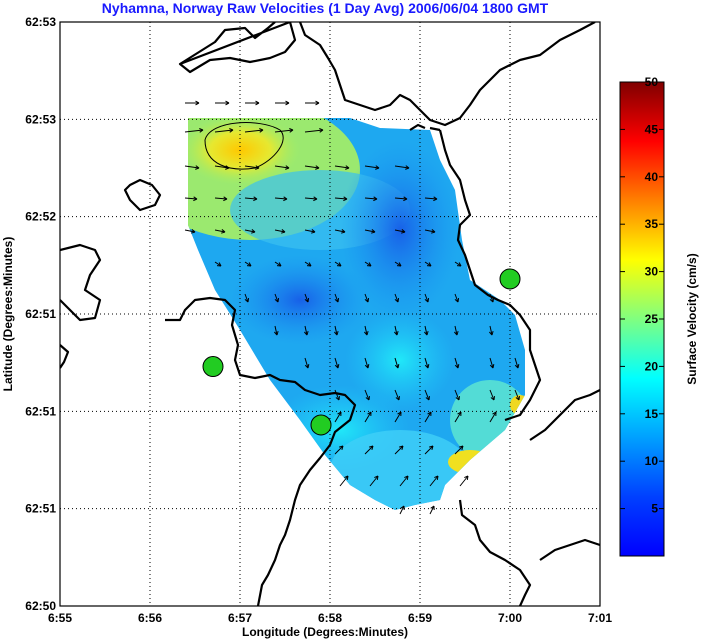 Image resolution: width=702 pixels, height=639 pixels. What do you see at coordinates (652, 366) in the screenshot?
I see `colorbar-tick-label: 20` at bounding box center [652, 366].